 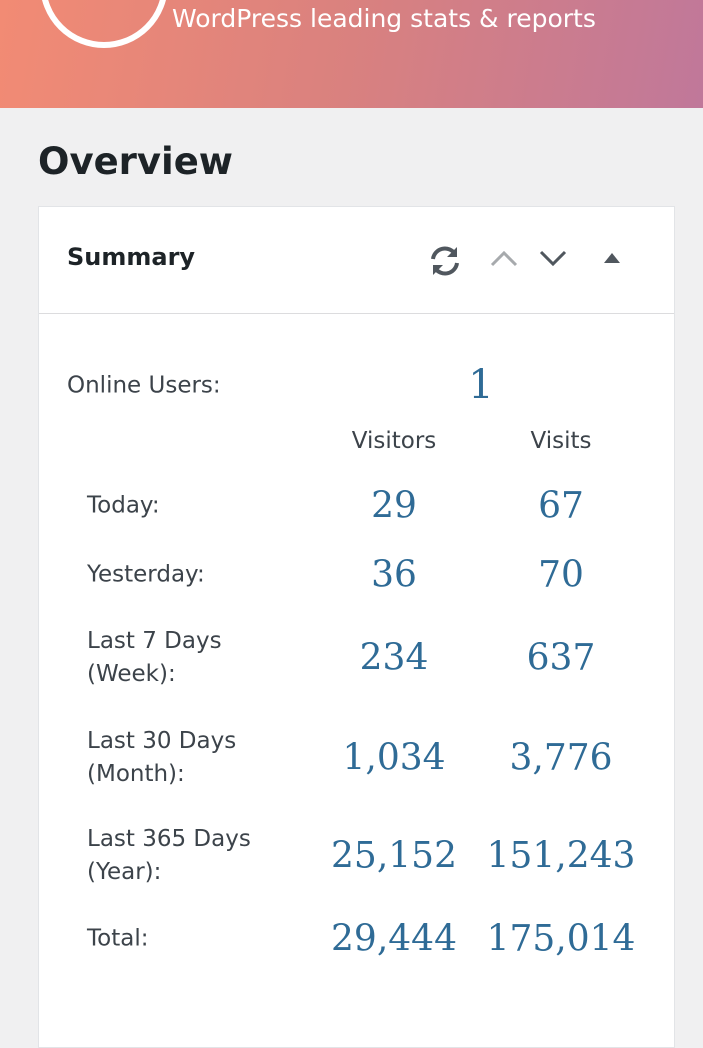 What do you see at coordinates (104, 24) in the screenshot?
I see `logo` at bounding box center [104, 24].